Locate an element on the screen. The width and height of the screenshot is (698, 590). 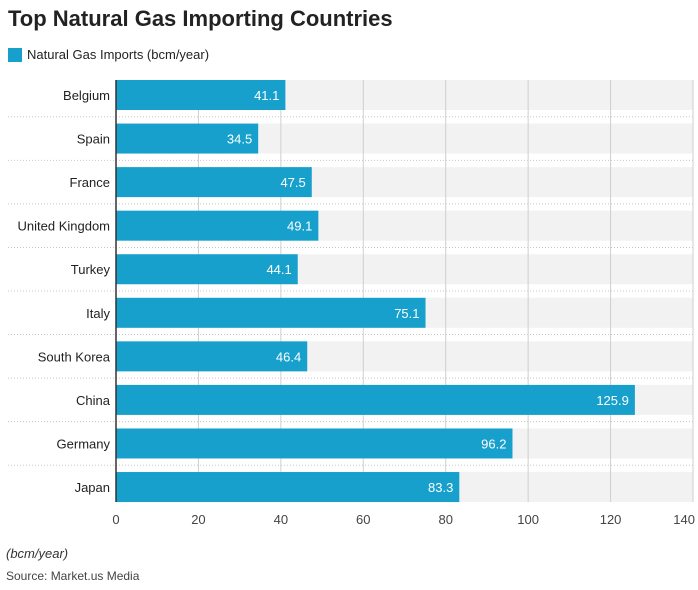
data-label: 47.5 is located at coordinates (292, 182).